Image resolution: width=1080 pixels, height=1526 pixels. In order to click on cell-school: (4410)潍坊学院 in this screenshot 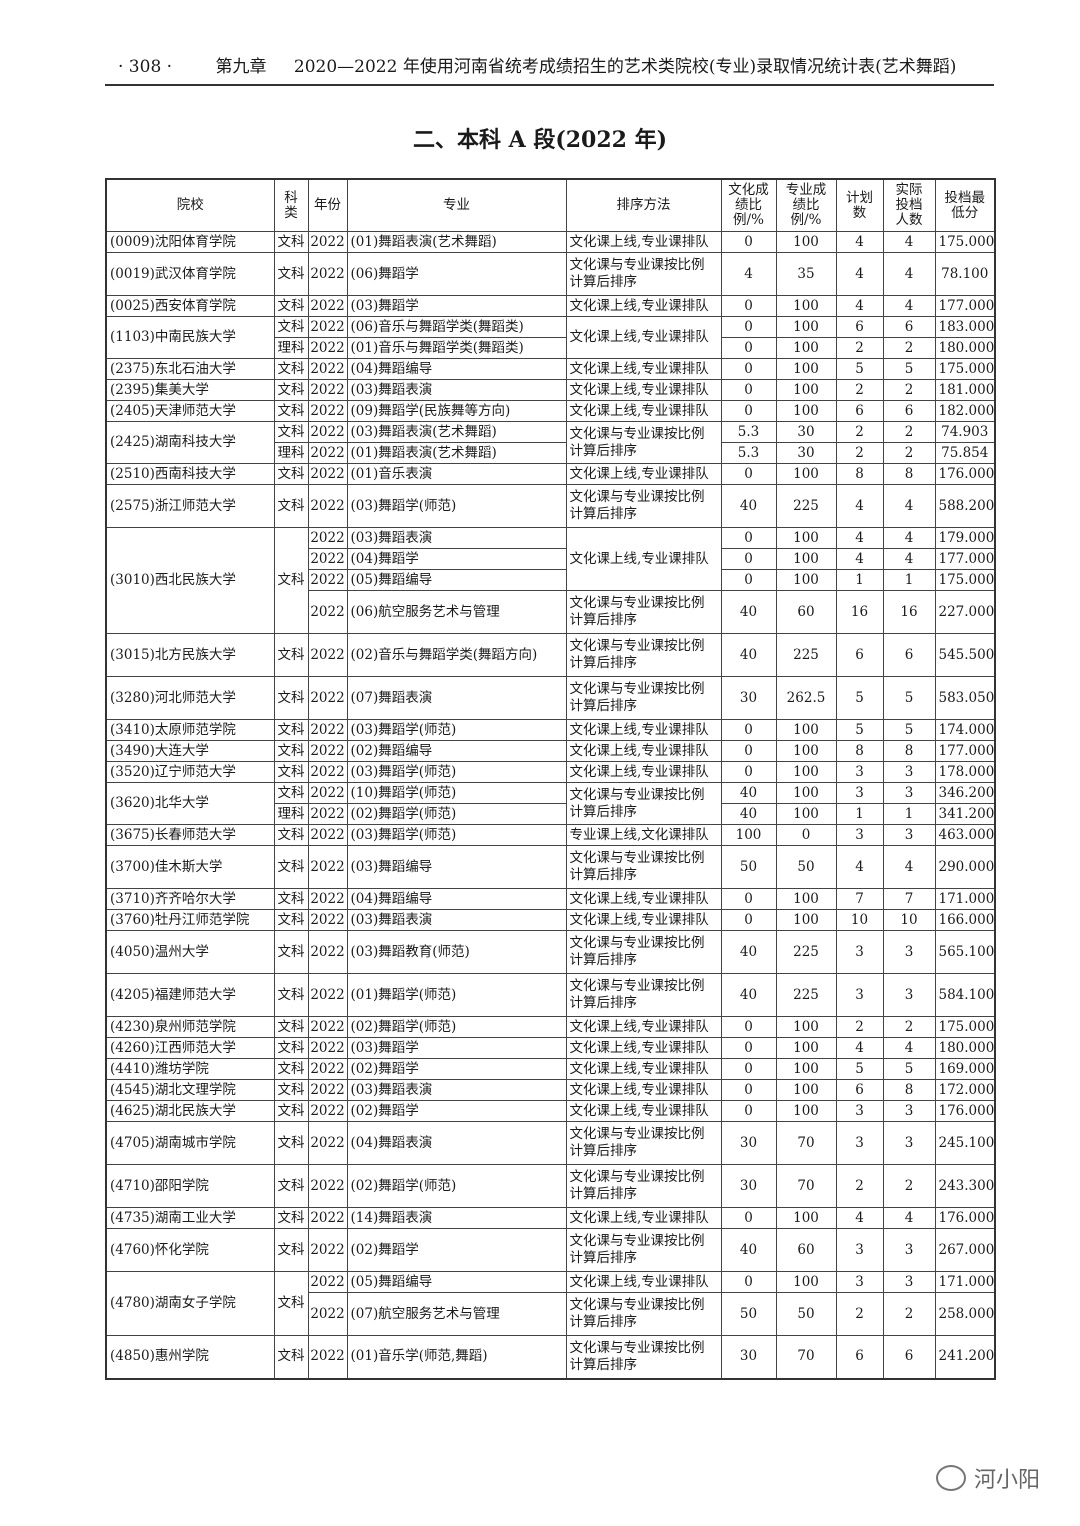, I will do `click(190, 1069)`.